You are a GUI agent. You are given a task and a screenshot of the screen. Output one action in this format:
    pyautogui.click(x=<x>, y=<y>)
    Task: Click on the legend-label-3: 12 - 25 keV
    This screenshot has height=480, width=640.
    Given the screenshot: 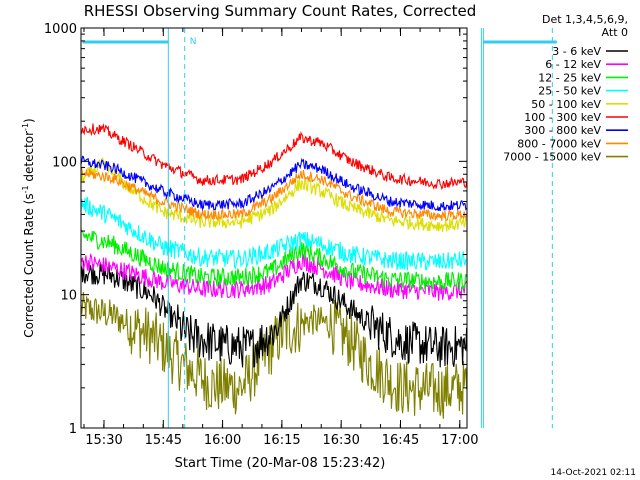 What is the action you would take?
    pyautogui.click(x=569, y=77)
    